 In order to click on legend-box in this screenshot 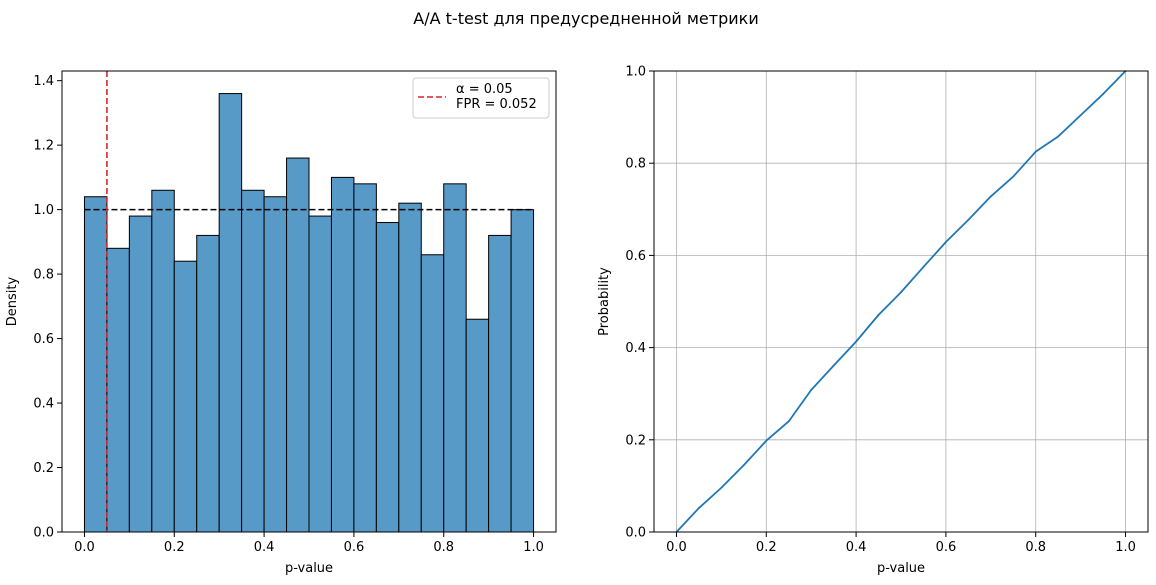, I will do `click(481, 98)`.